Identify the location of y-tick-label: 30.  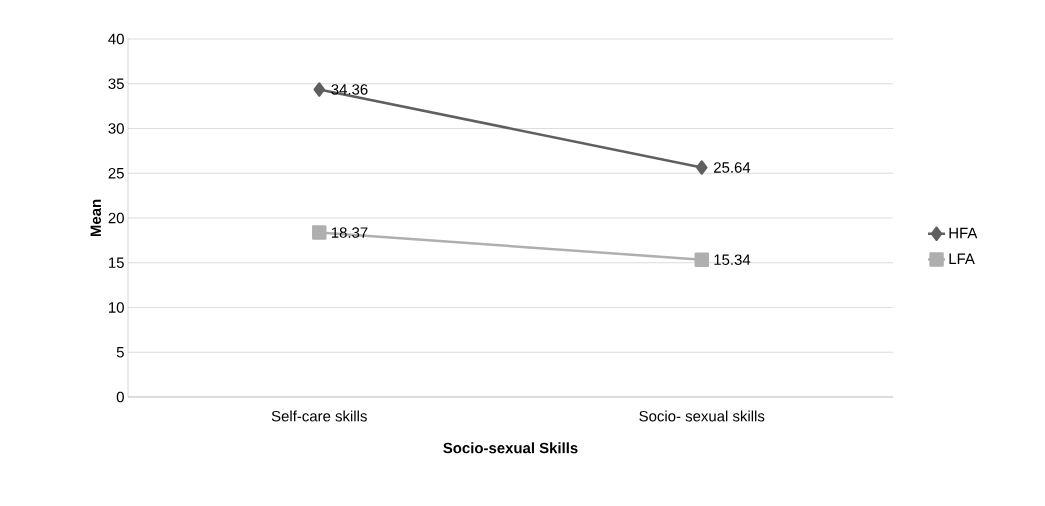
(116, 128).